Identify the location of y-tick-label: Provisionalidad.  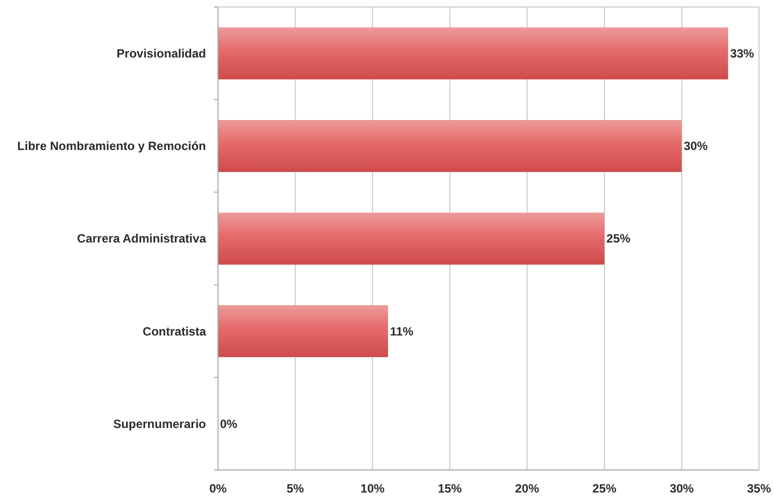
(161, 53).